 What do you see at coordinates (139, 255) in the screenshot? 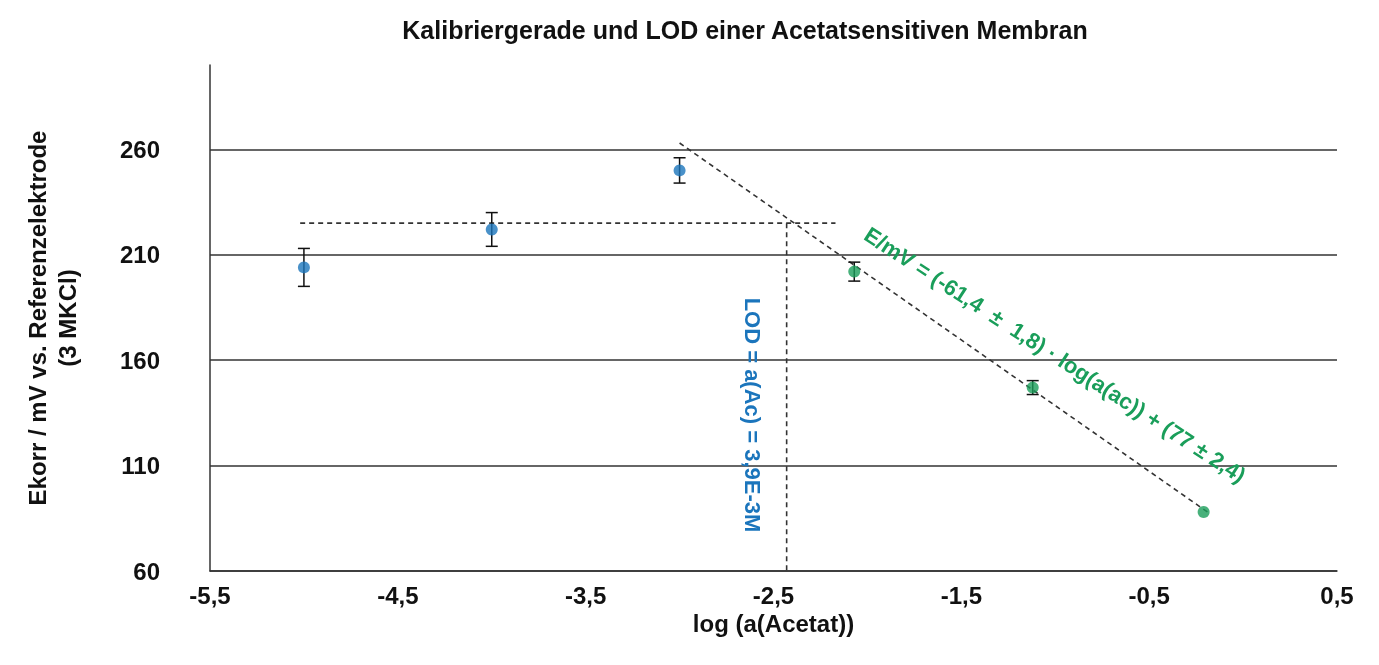
I see `y-tick-label: 210` at bounding box center [139, 255].